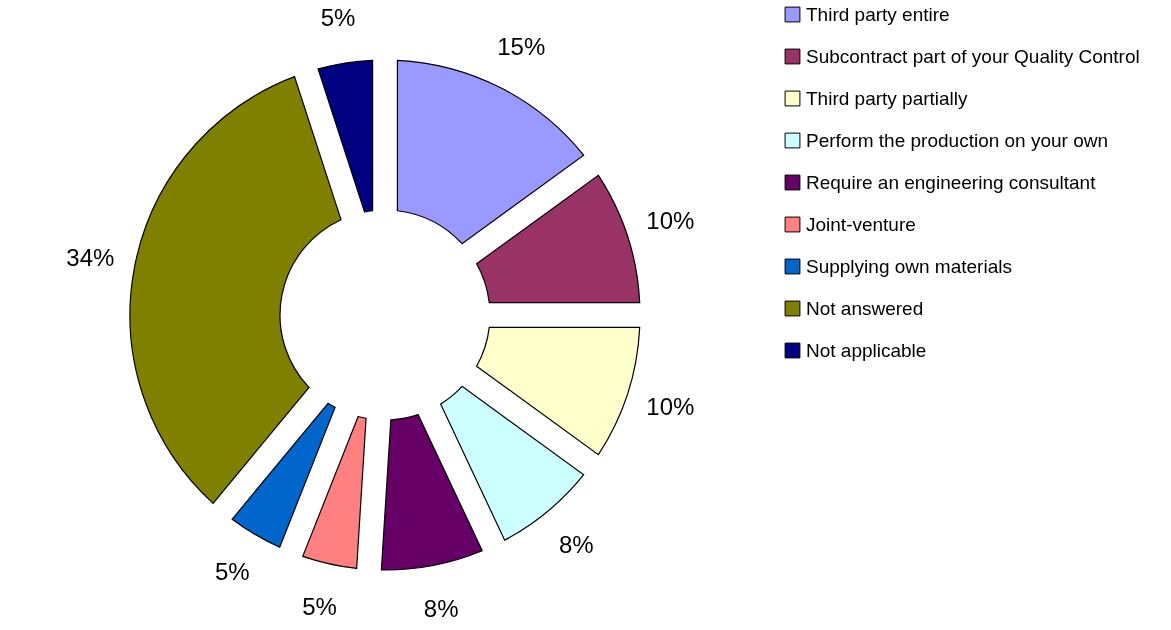  I want to click on legend-label: Not applicable, so click(866, 350).